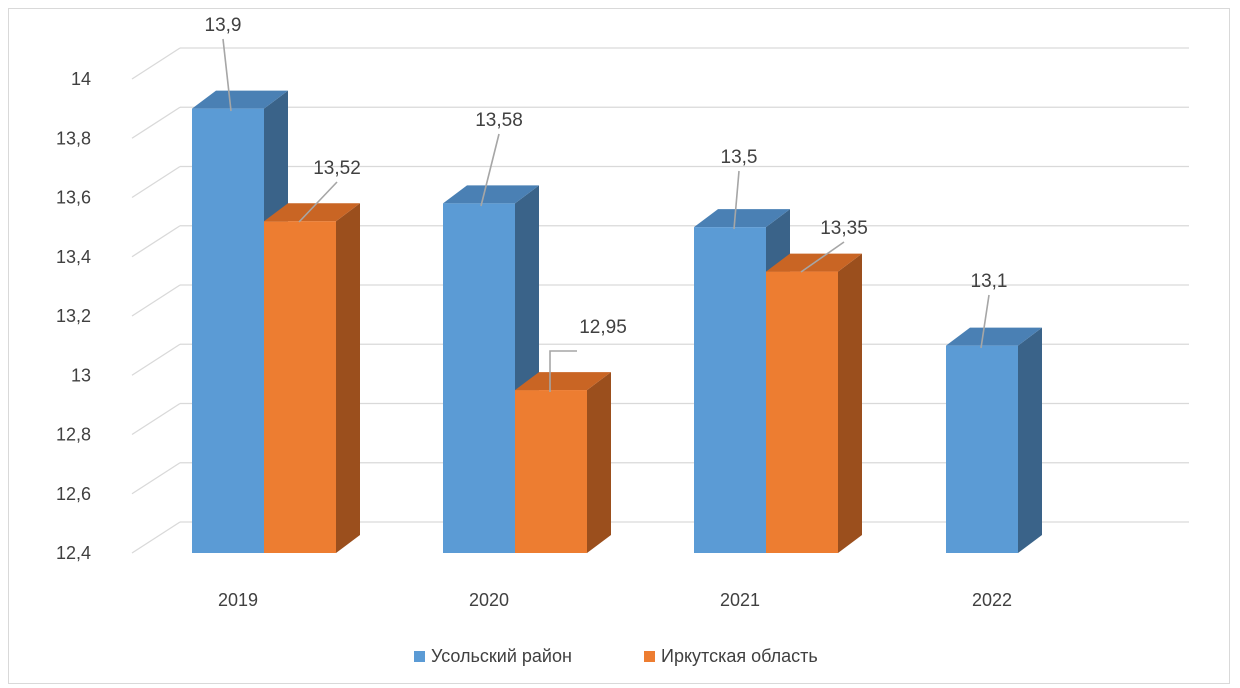  Describe the element at coordinates (73, 138) in the screenshot. I see `y-tick-label: 13,8` at that location.